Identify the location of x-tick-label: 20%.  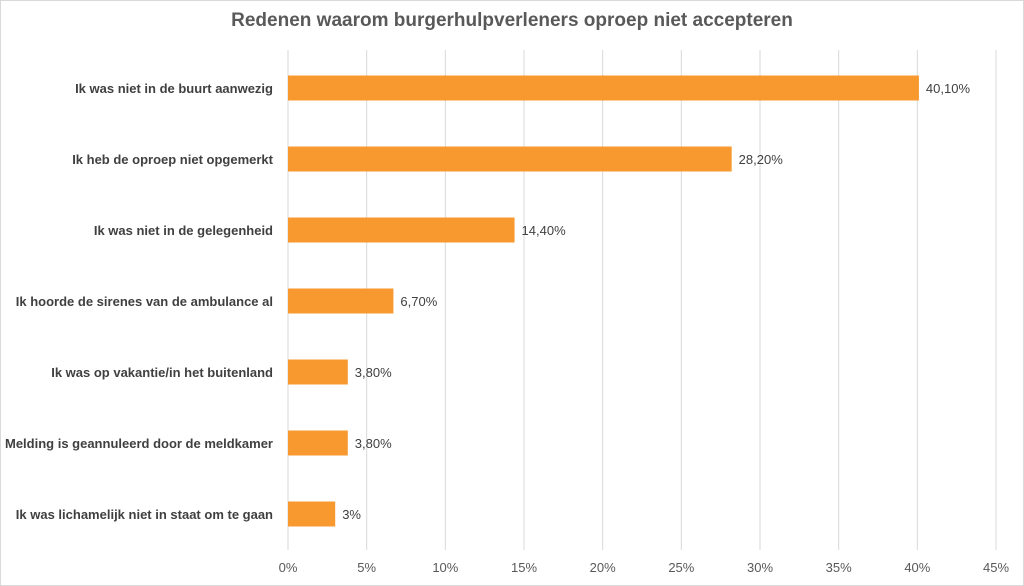
(603, 567).